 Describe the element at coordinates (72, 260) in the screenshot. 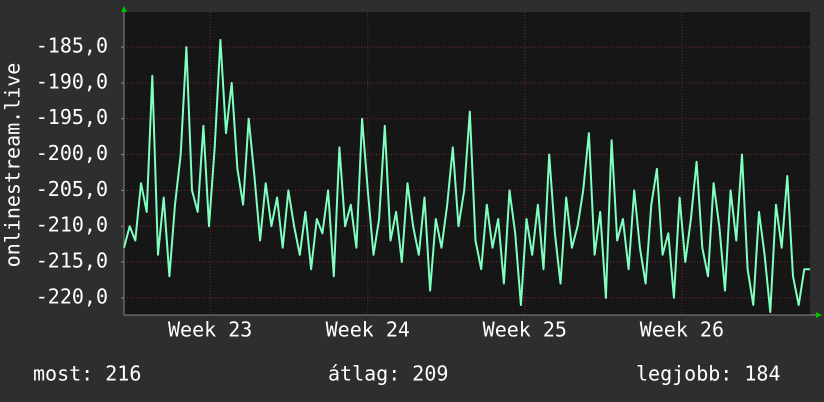

I see `y-tick-label: -215,0` at that location.